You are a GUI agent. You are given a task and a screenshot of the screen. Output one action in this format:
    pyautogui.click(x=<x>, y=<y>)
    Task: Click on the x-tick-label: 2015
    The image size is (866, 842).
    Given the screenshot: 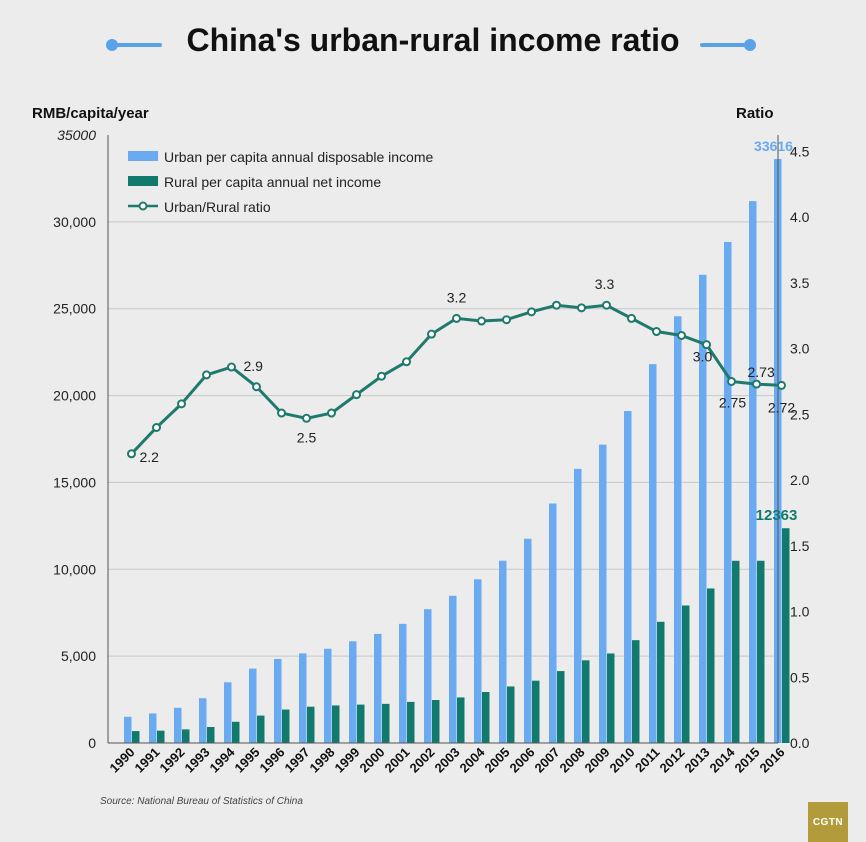 What is the action you would take?
    pyautogui.click(x=747, y=760)
    